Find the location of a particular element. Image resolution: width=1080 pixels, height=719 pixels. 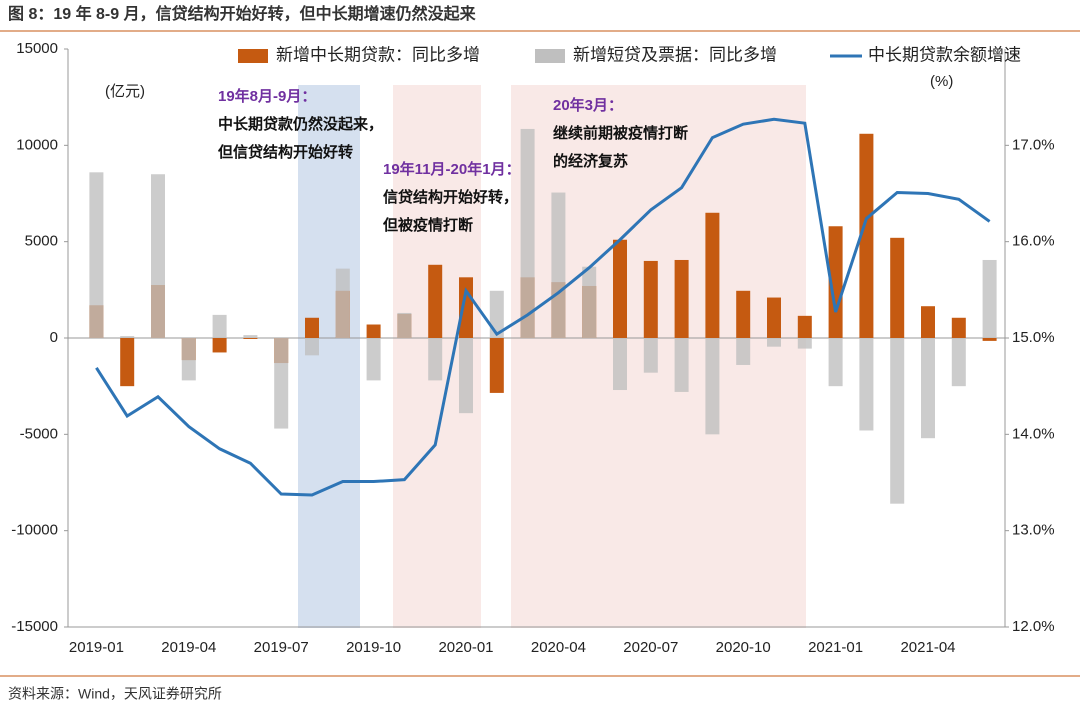

x-tick-label: 2020-10 is located at coordinates (743, 647).